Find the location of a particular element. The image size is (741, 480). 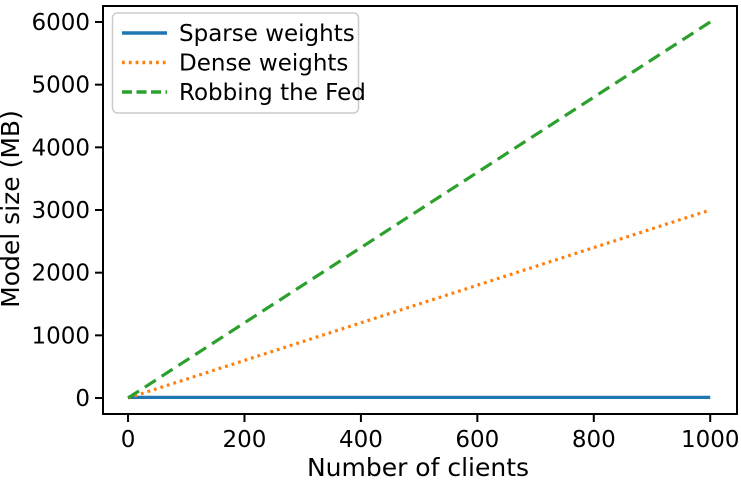

x-axis-label: Number of clients is located at coordinates (418, 466).